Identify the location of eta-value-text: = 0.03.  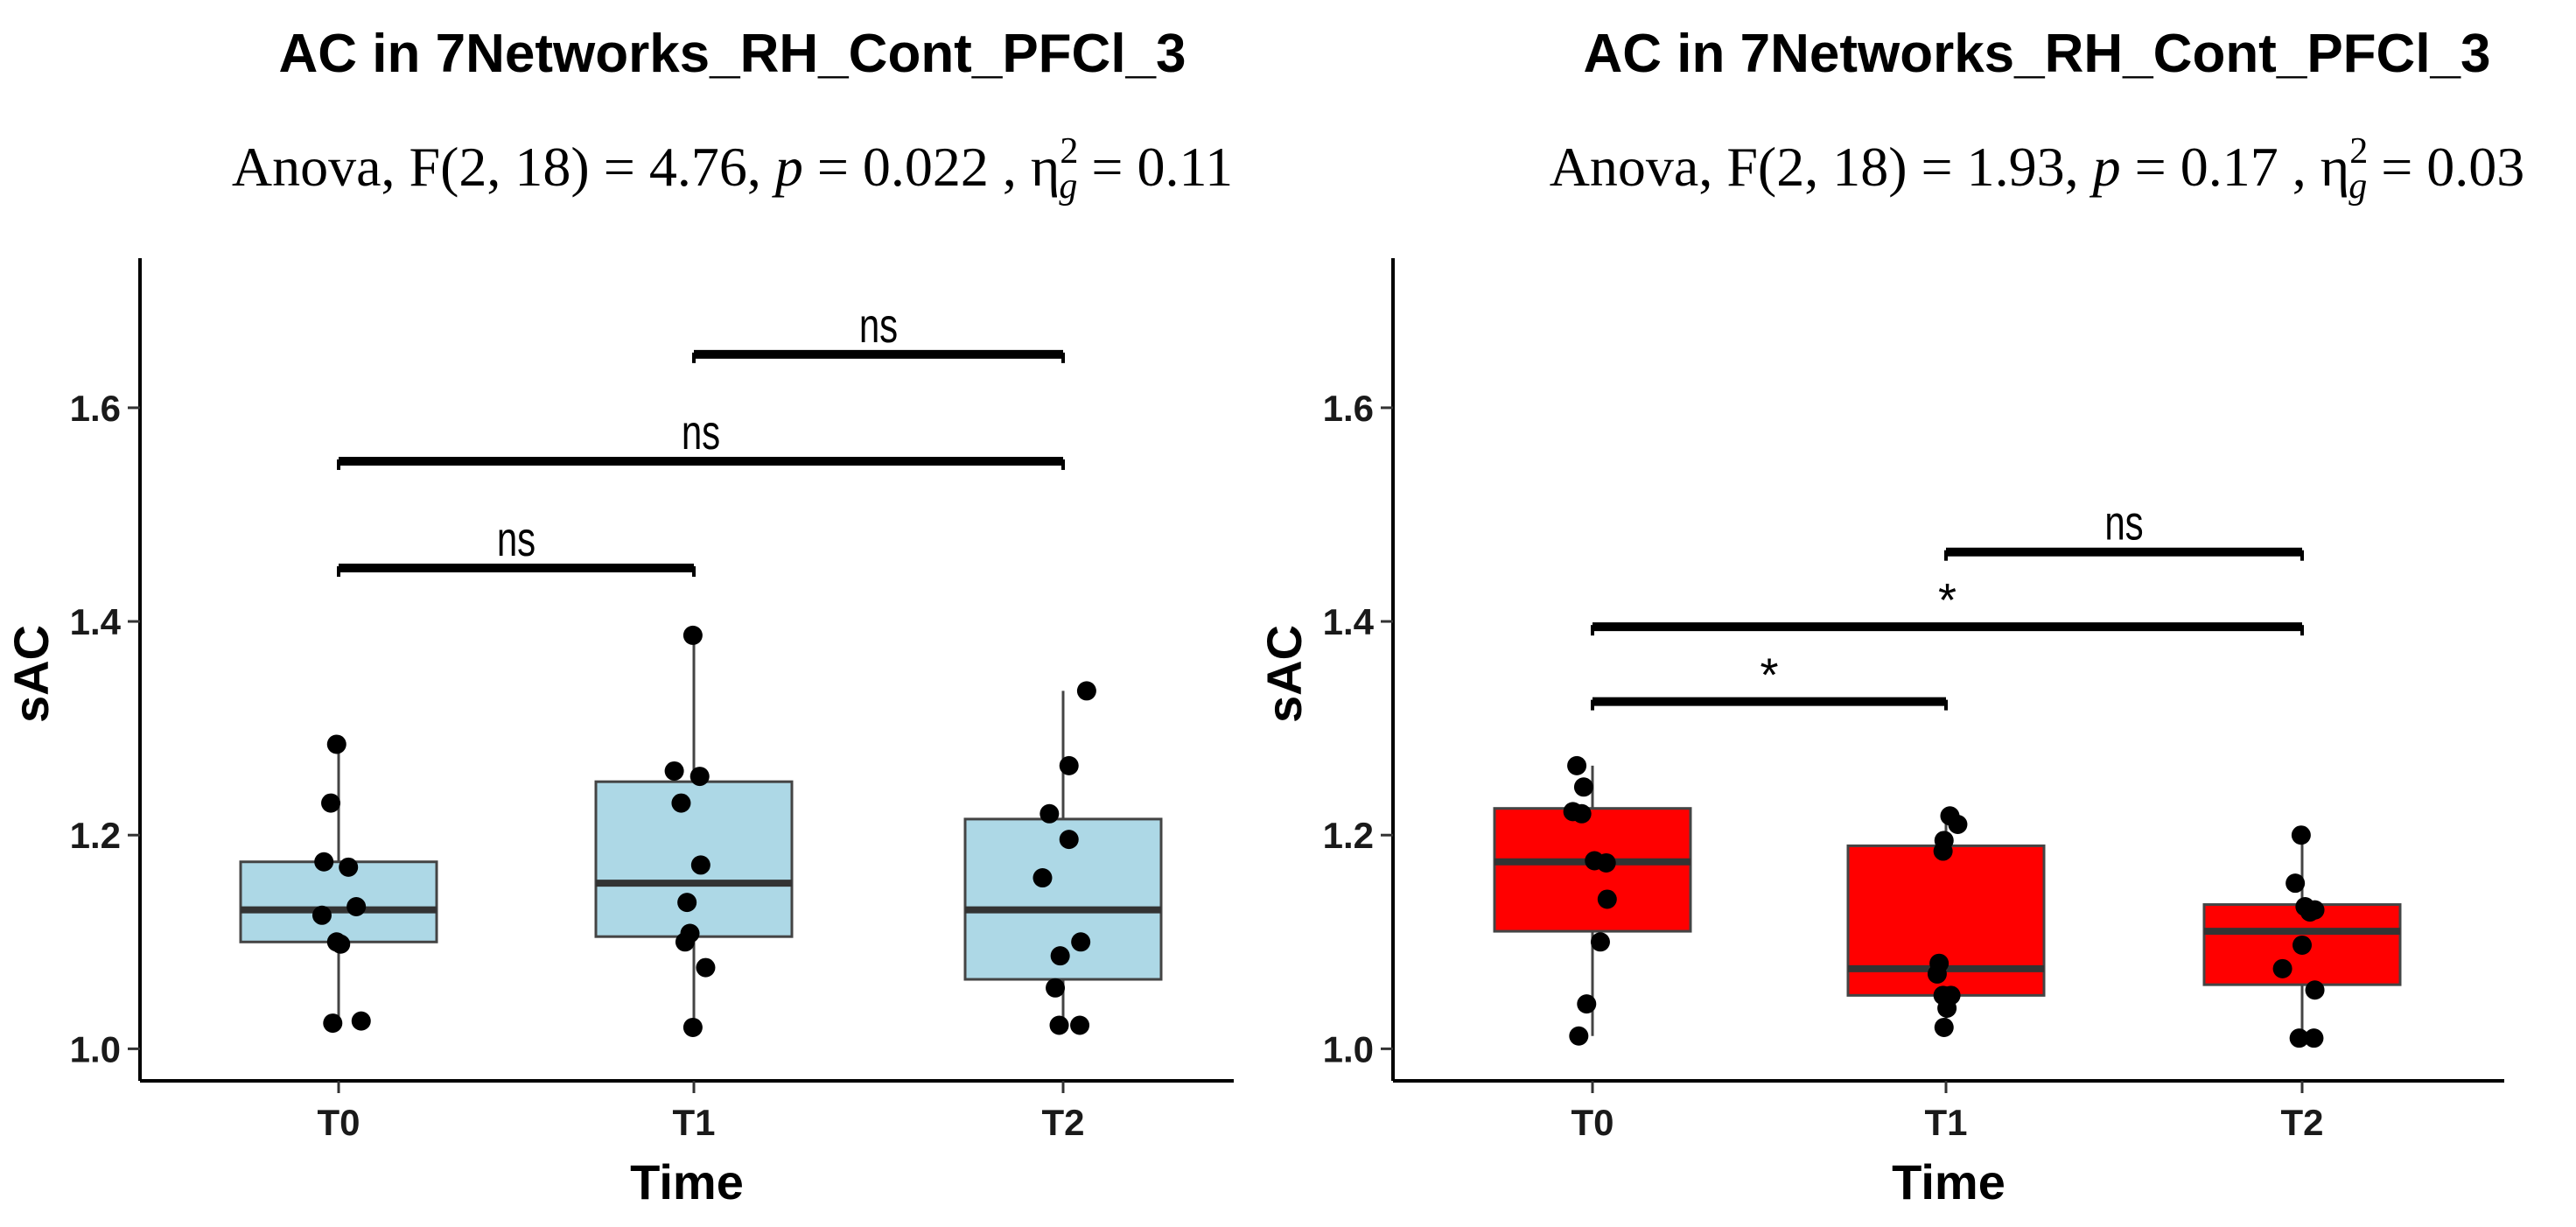
(2445, 167).